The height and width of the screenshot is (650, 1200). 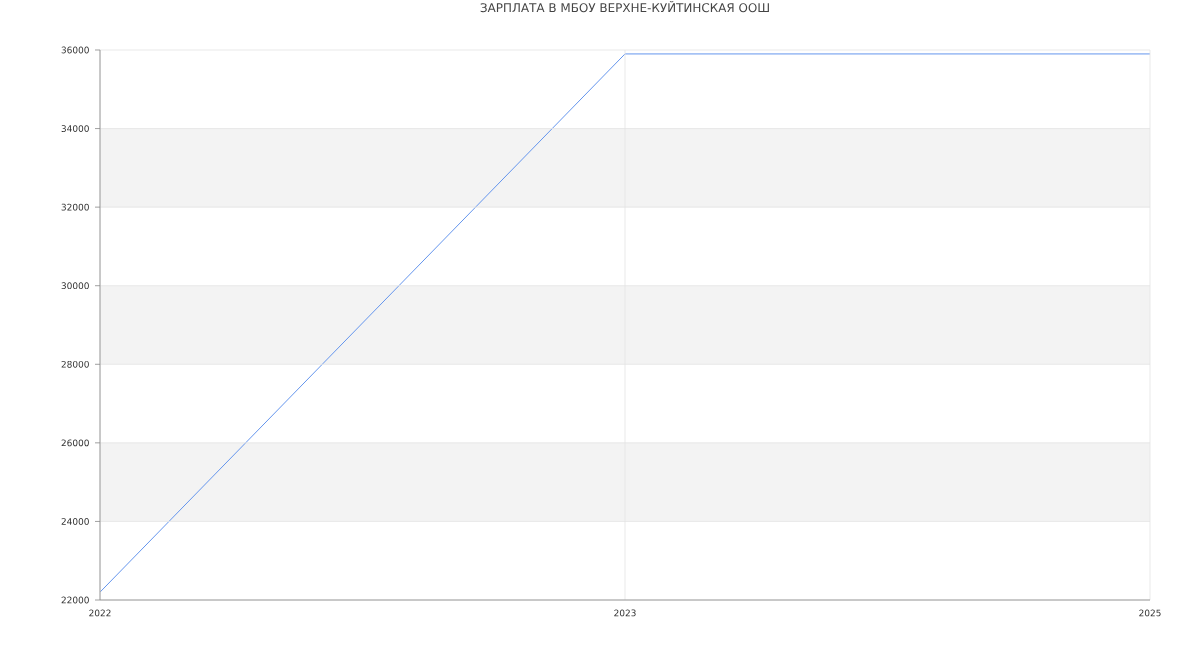 What do you see at coordinates (75, 50) in the screenshot?
I see `y-tick-label: 36000` at bounding box center [75, 50].